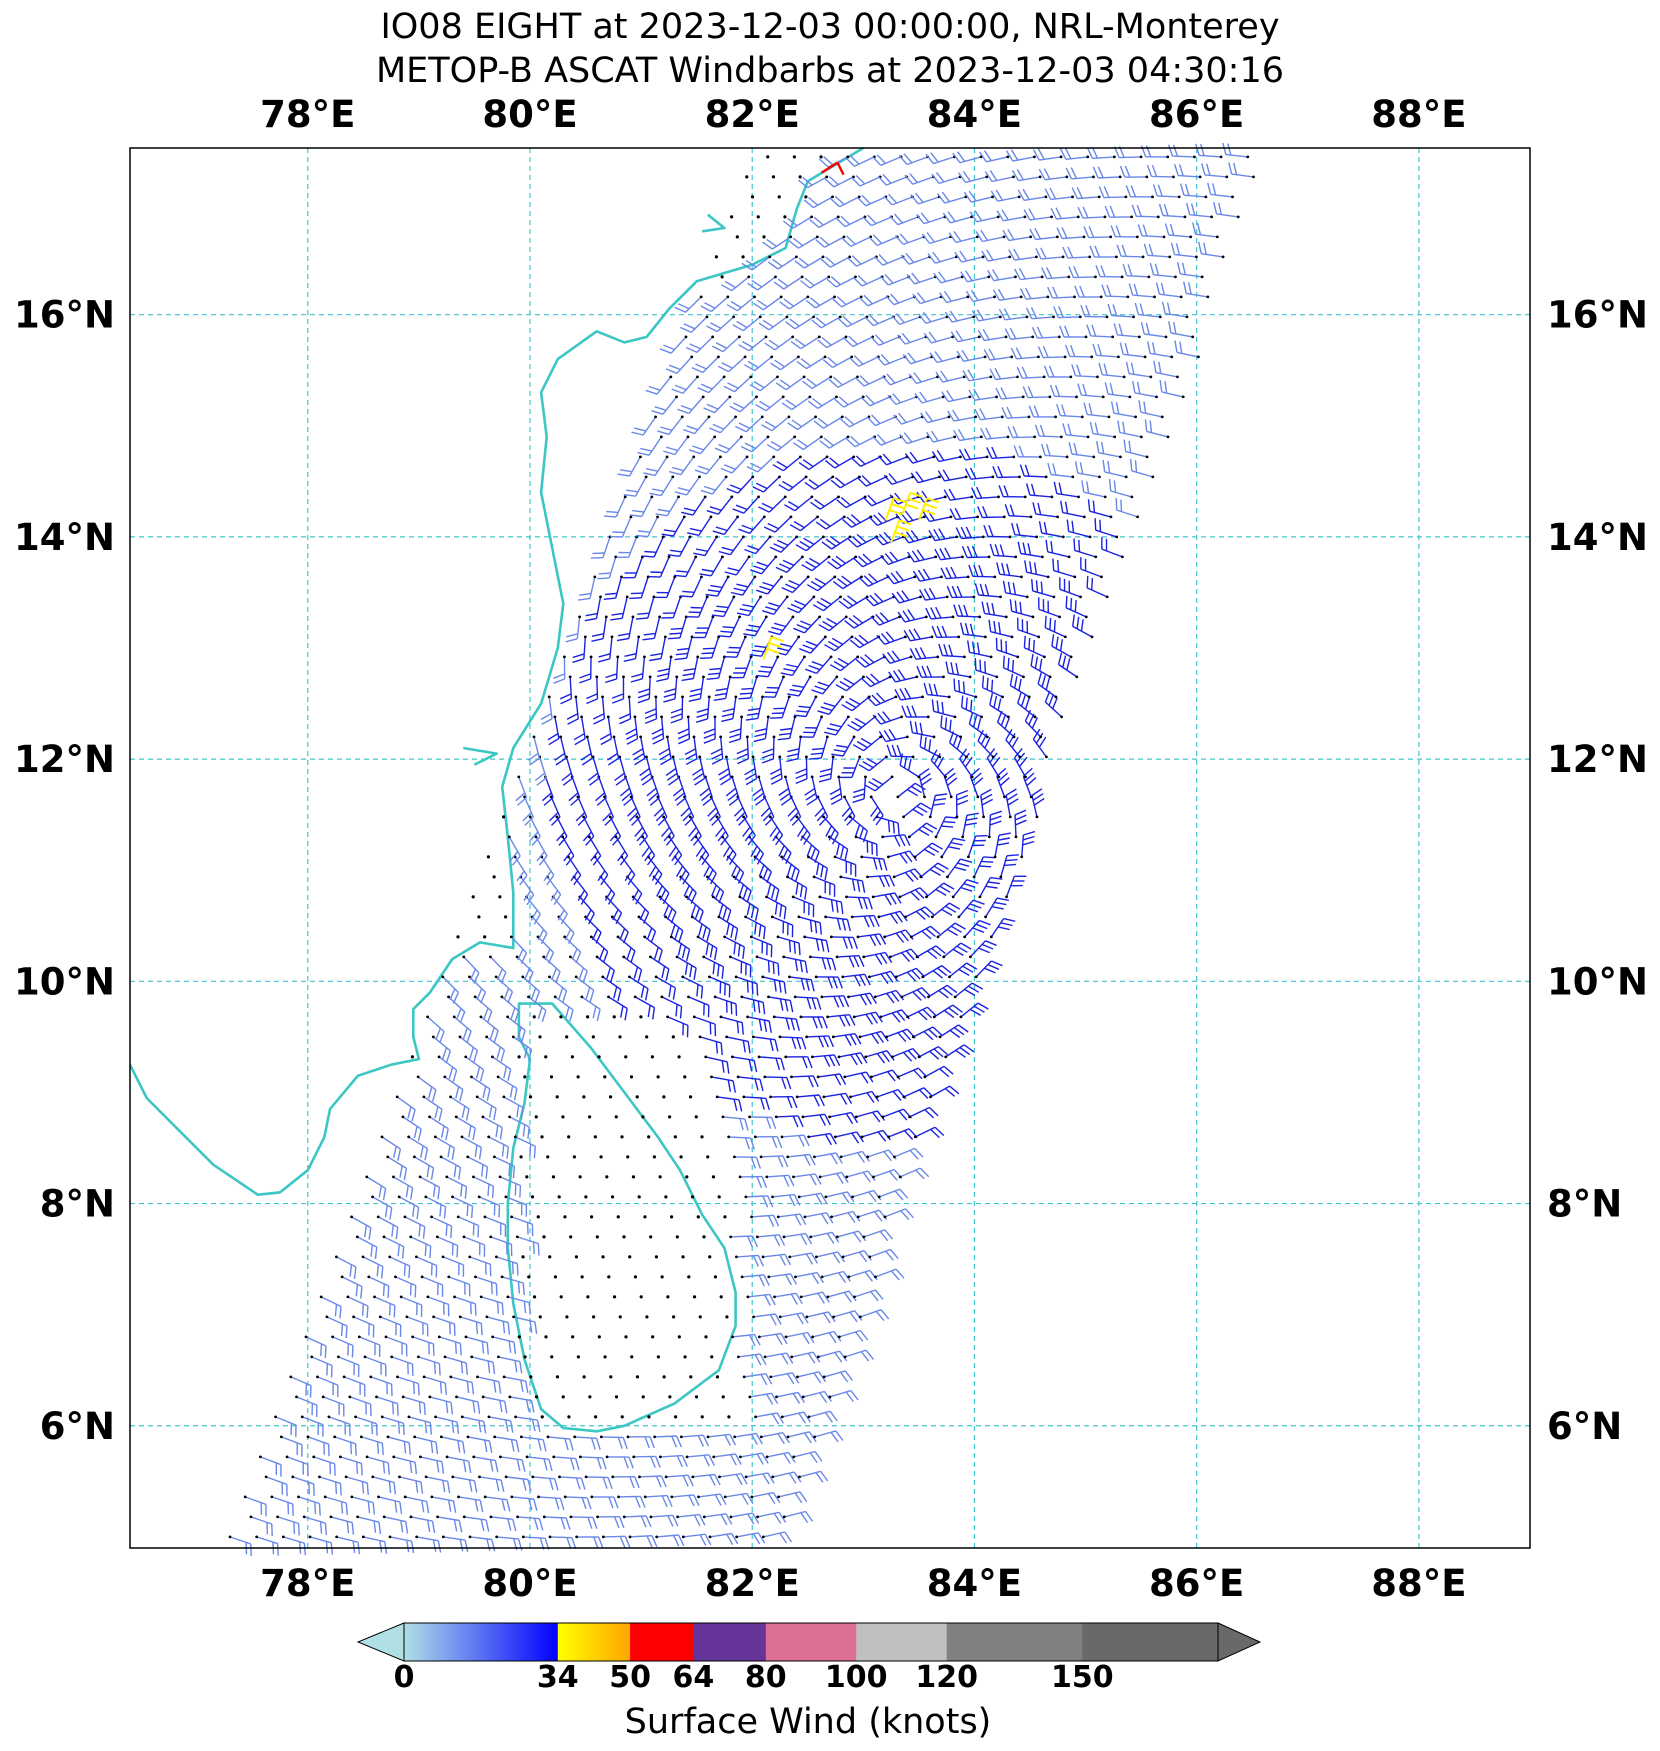 The width and height of the screenshot is (1660, 1751). What do you see at coordinates (480, 756) in the screenshot?
I see `lake-outline` at bounding box center [480, 756].